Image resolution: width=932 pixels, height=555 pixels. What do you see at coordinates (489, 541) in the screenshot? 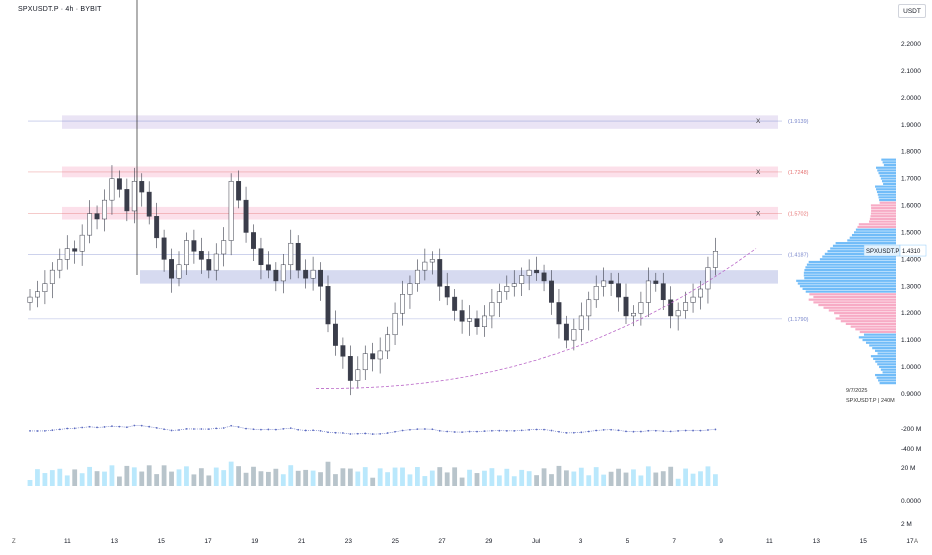
I see `time-axis: 11 13 15 17 19 21 23 25 27 29 Jul 3 5 7 9 11 13 15 17` at bounding box center [489, 541].